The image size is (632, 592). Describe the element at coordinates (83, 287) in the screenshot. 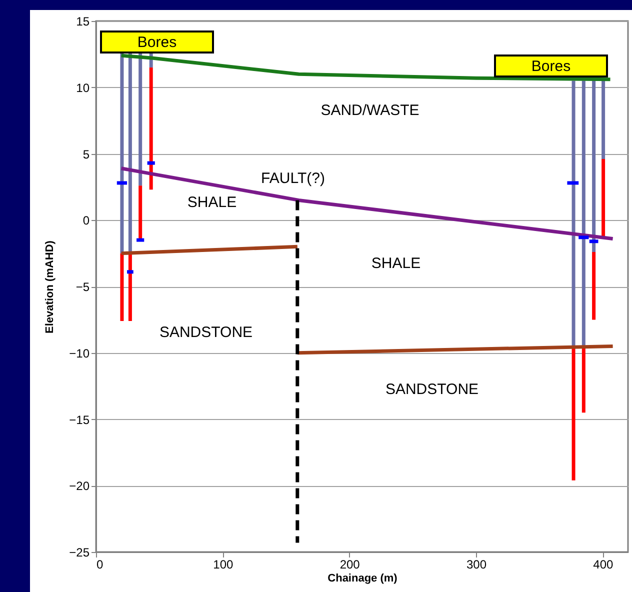

I see `y-tick-label: −5` at that location.